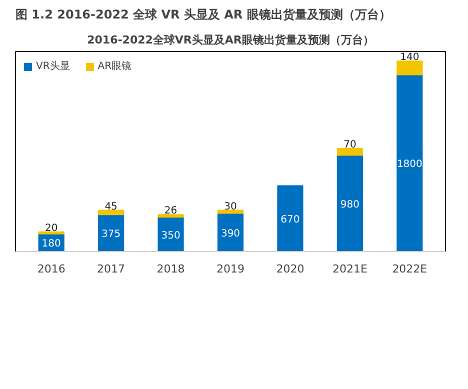 This screenshot has height=389, width=468. I want to click on data-label: 26, so click(171, 211).